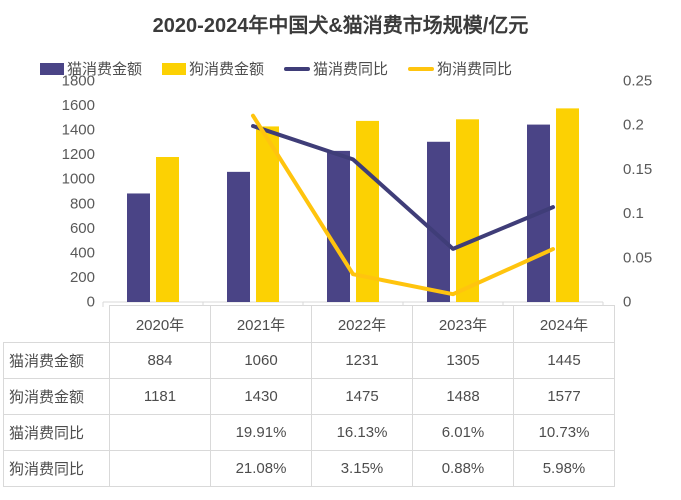 The image size is (681, 500). I want to click on table-header-cell: 2024年, so click(564, 324).